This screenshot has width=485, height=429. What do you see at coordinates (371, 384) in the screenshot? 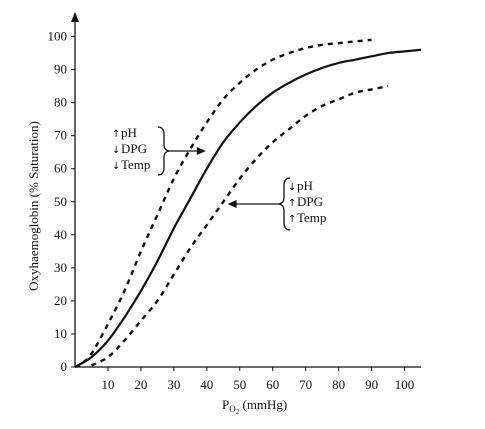
I see `x-tick-label: 90` at bounding box center [371, 384].